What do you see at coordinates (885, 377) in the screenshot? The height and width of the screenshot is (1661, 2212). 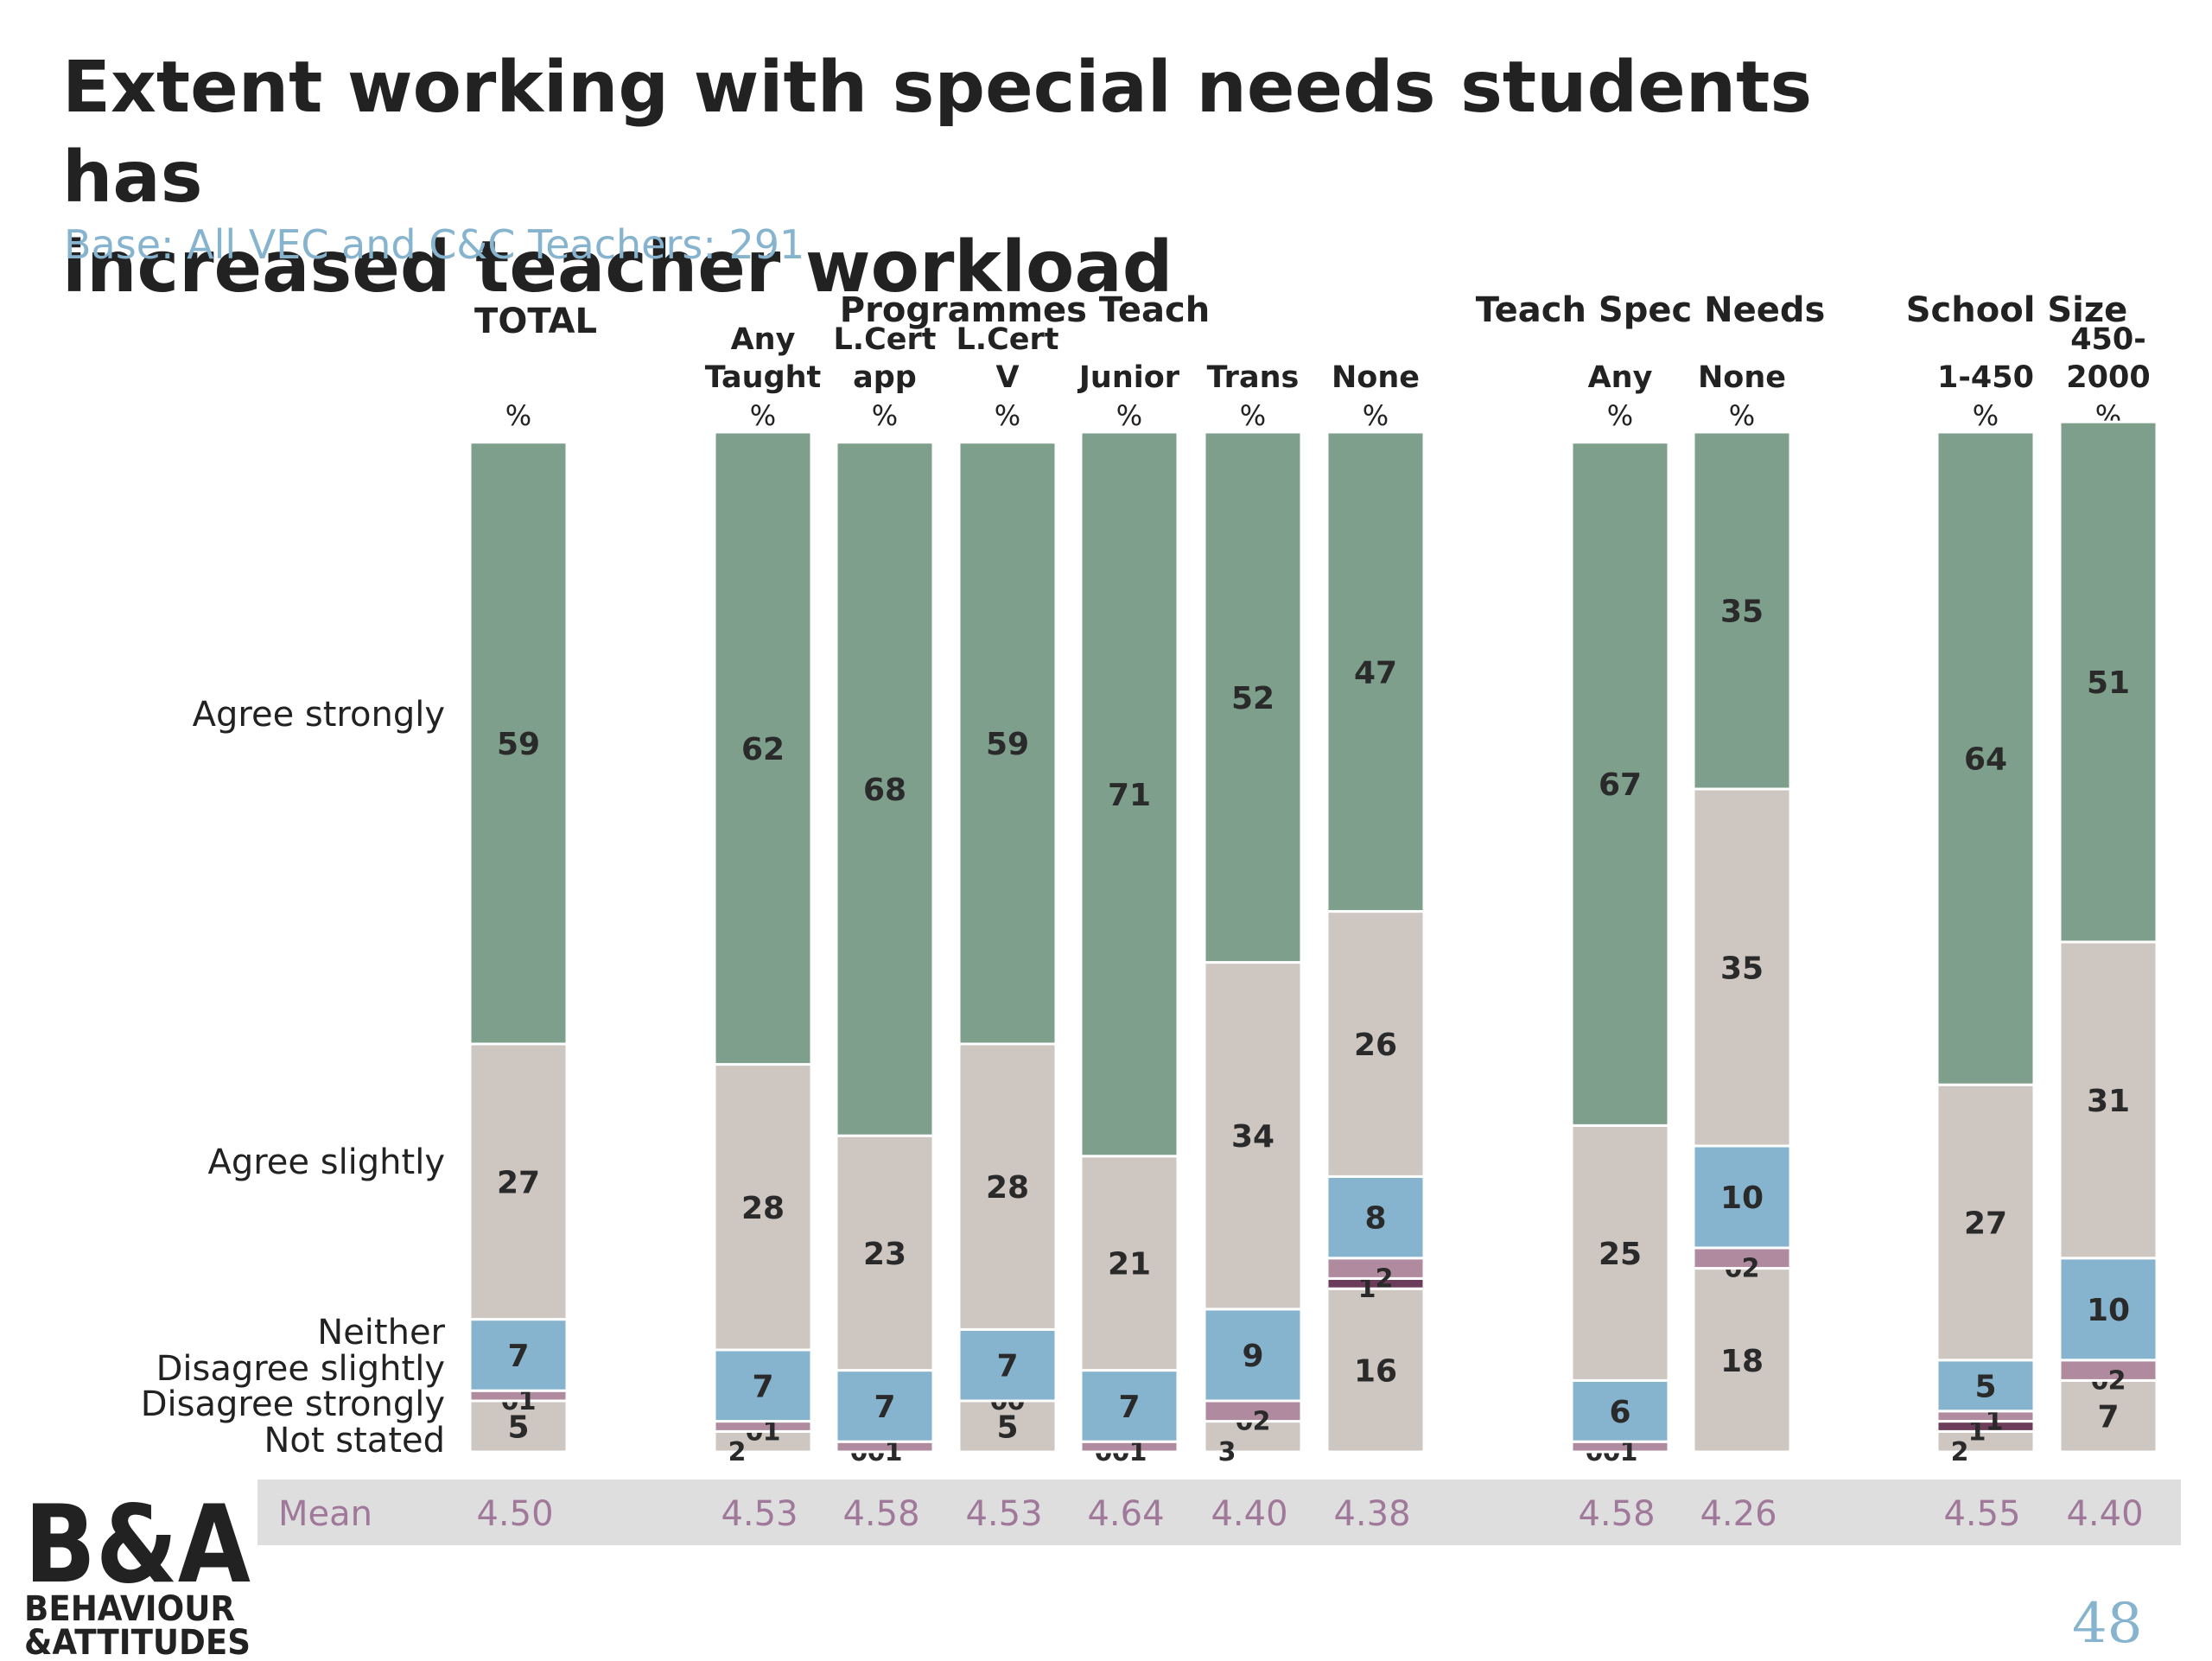 I see `category-label-2-line-1: app` at bounding box center [885, 377].